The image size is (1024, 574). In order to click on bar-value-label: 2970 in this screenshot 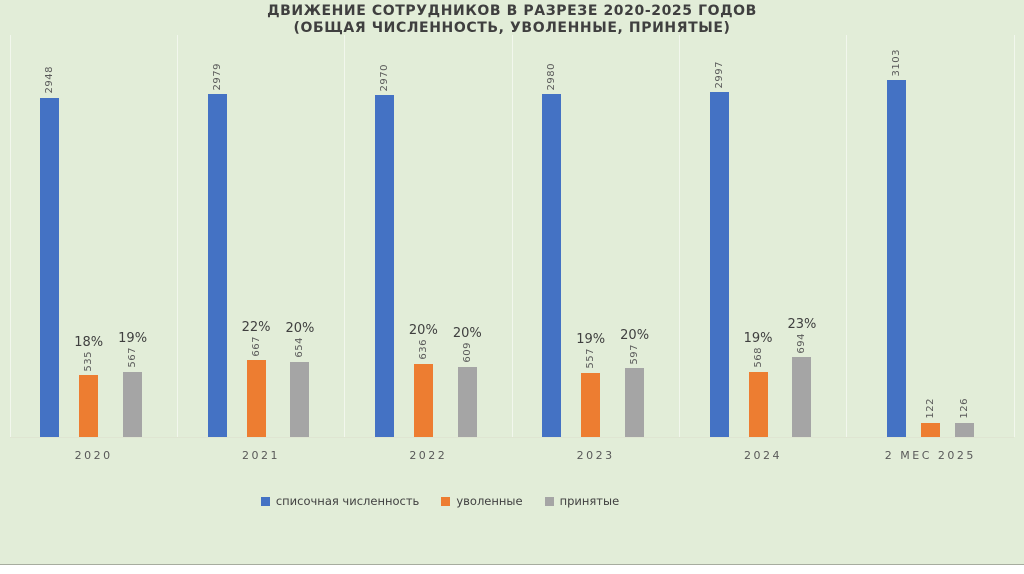, I will do `click(384, 77)`.